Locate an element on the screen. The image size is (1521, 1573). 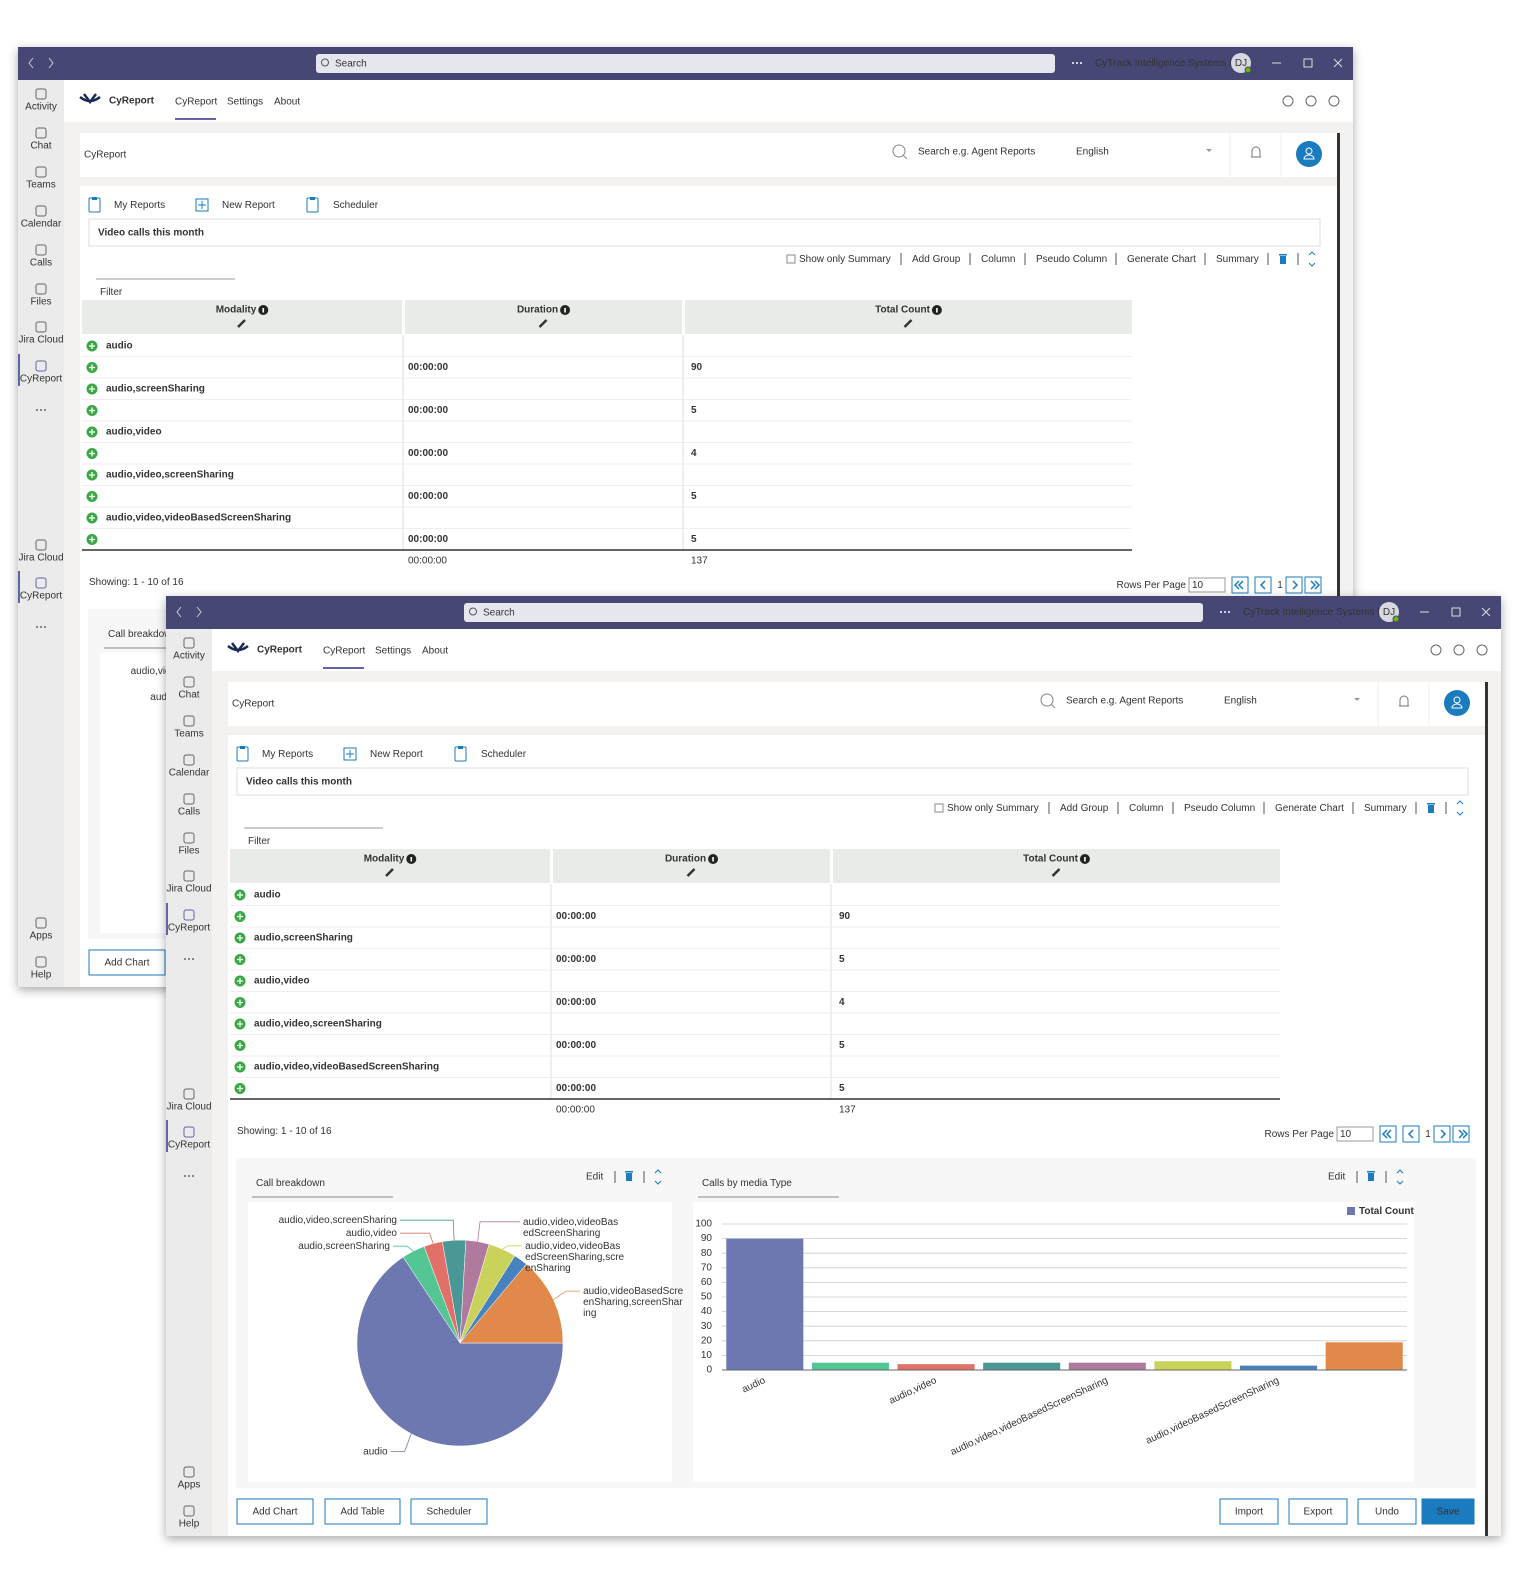
button-label: Add Table is located at coordinates (362, 1512).